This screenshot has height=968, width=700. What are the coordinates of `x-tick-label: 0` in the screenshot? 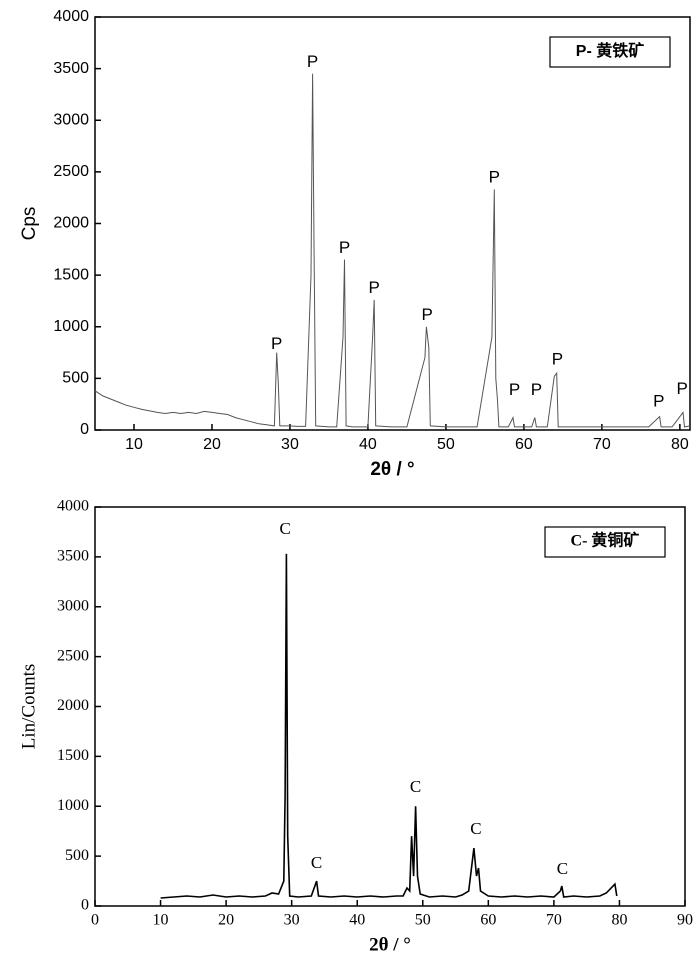 It's located at (95, 920).